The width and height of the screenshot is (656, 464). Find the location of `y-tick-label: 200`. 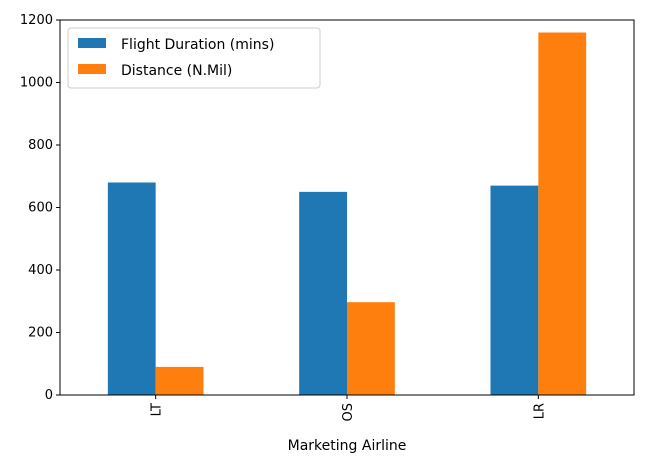

y-tick-label: 200 is located at coordinates (40, 333).